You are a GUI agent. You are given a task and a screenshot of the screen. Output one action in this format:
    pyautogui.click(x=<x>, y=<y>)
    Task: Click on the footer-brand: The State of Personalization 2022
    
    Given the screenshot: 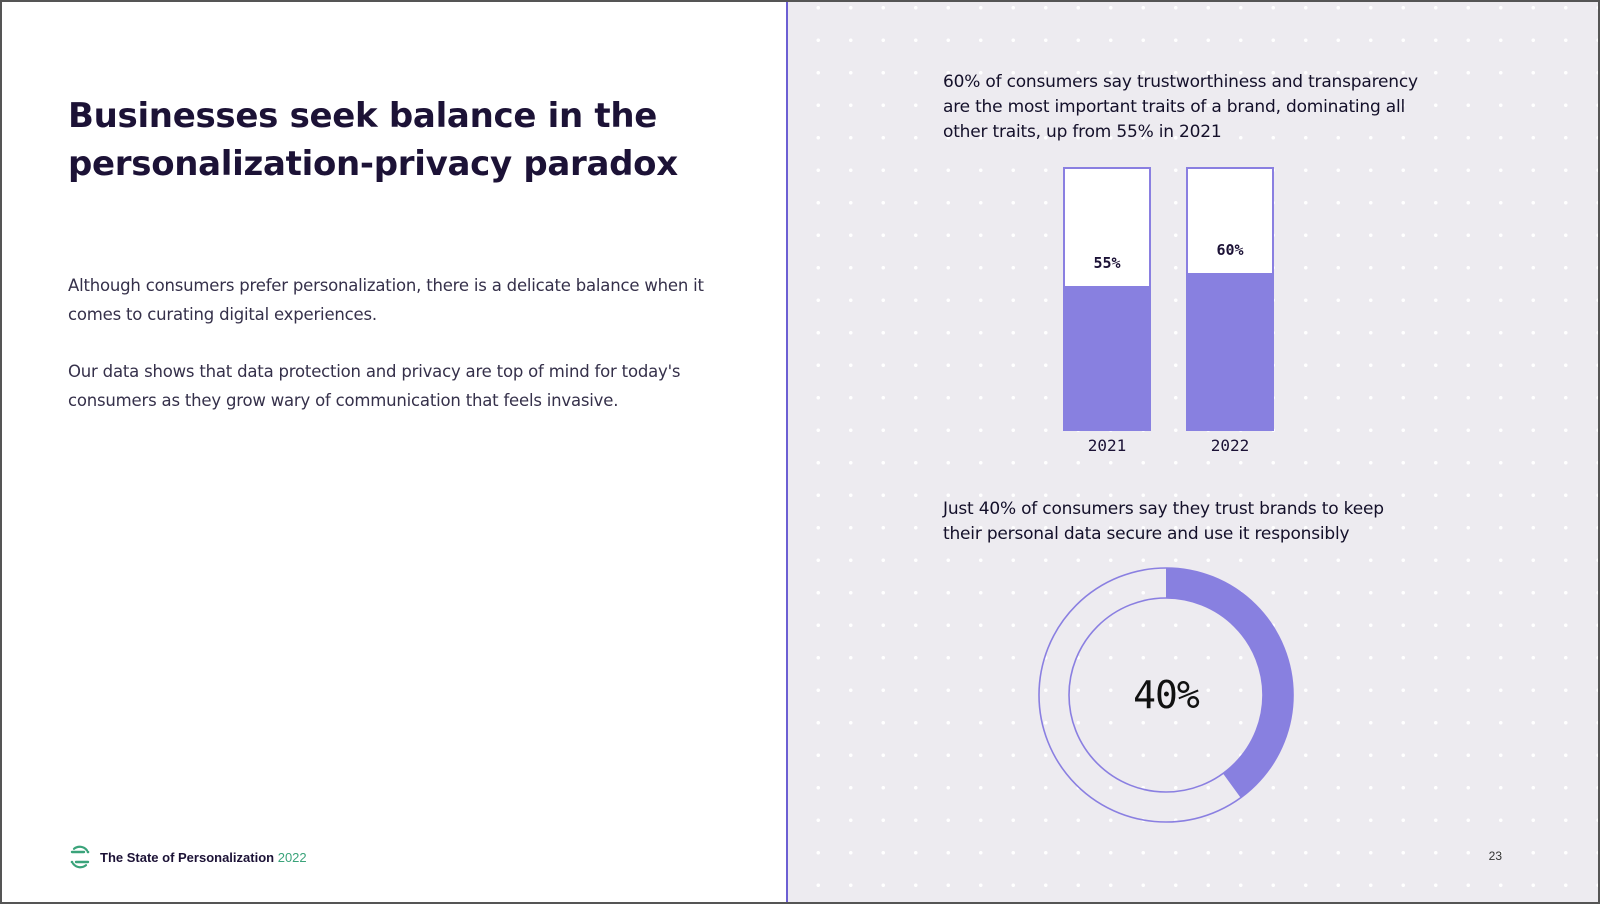 What is the action you would take?
    pyautogui.click(x=187, y=857)
    